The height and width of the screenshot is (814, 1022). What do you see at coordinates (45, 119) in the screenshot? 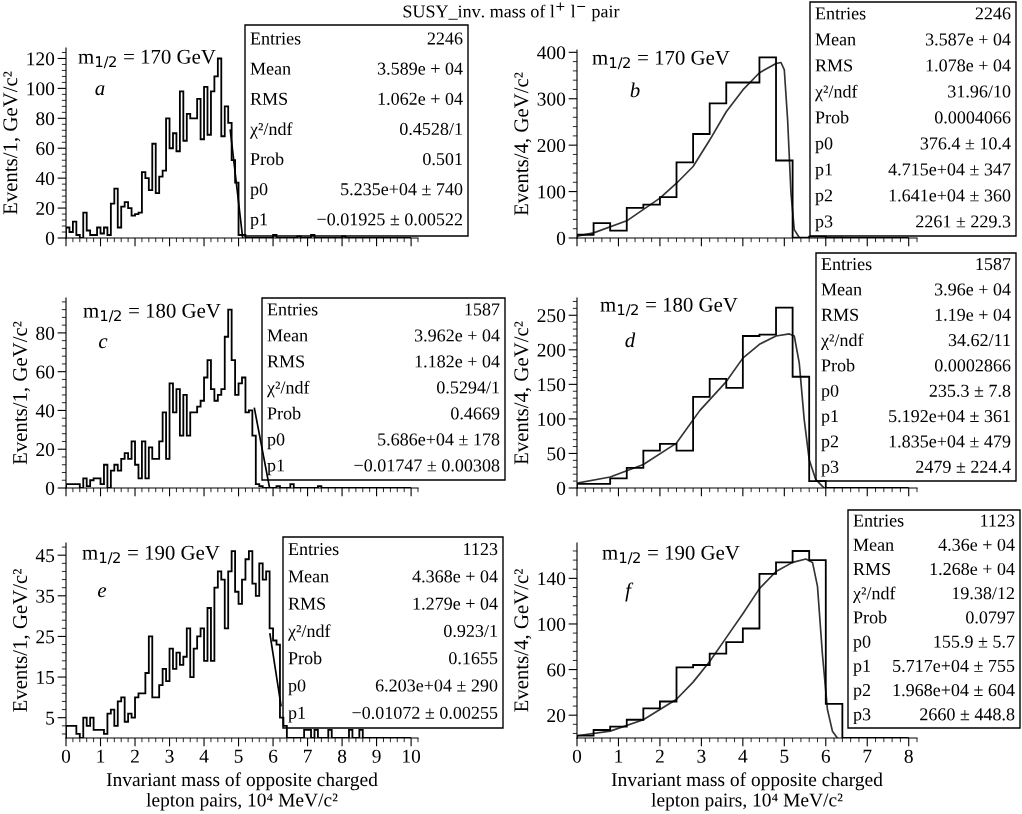
I see `y-tick-label: 80` at bounding box center [45, 119].